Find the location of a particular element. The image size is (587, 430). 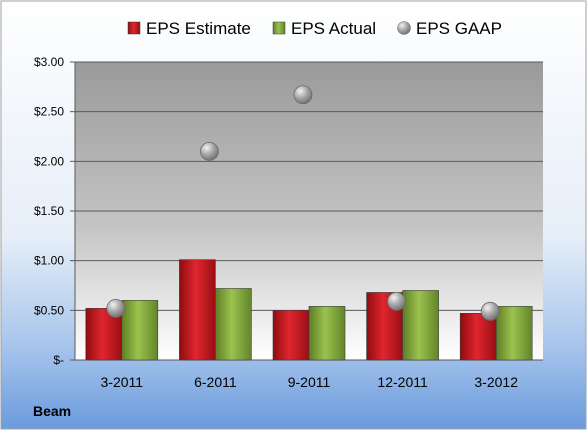

y-axis-tick-labels: $3.00 $2.50 $2.00 $1.50 $1.00 $0.50 $- is located at coordinates (49, 211).